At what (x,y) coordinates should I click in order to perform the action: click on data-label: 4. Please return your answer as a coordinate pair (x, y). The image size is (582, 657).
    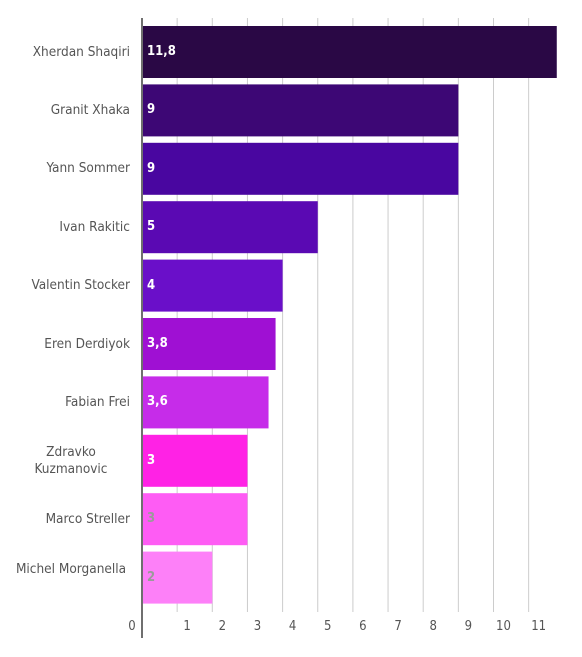
    Looking at the image, I should click on (151, 285).